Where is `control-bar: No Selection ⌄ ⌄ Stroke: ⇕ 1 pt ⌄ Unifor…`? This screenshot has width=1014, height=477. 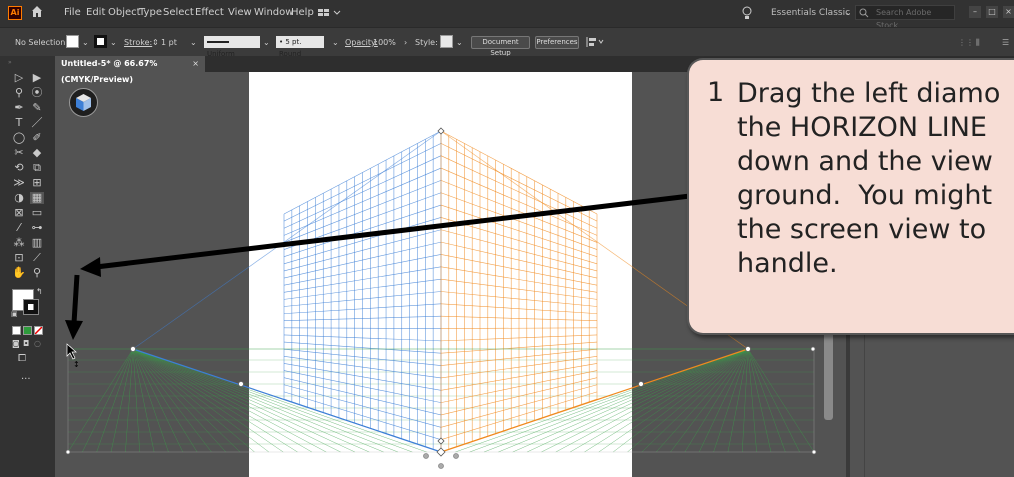
control-bar: No Selection ⌄ ⌄ Stroke: ⇕ 1 pt ⌄ Unifor… is located at coordinates (507, 42).